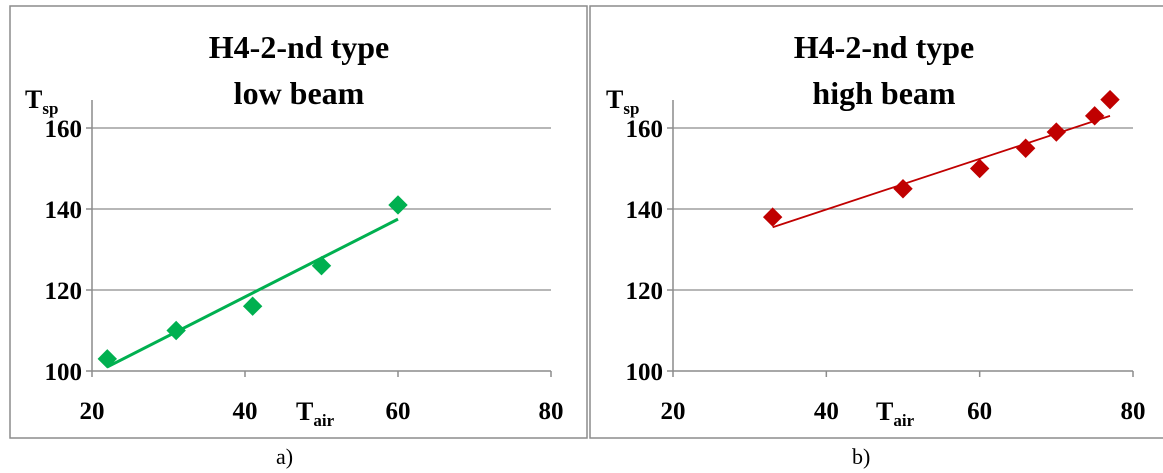 The height and width of the screenshot is (473, 1163). What do you see at coordinates (252, 293) in the screenshot?
I see `trendline` at bounding box center [252, 293].